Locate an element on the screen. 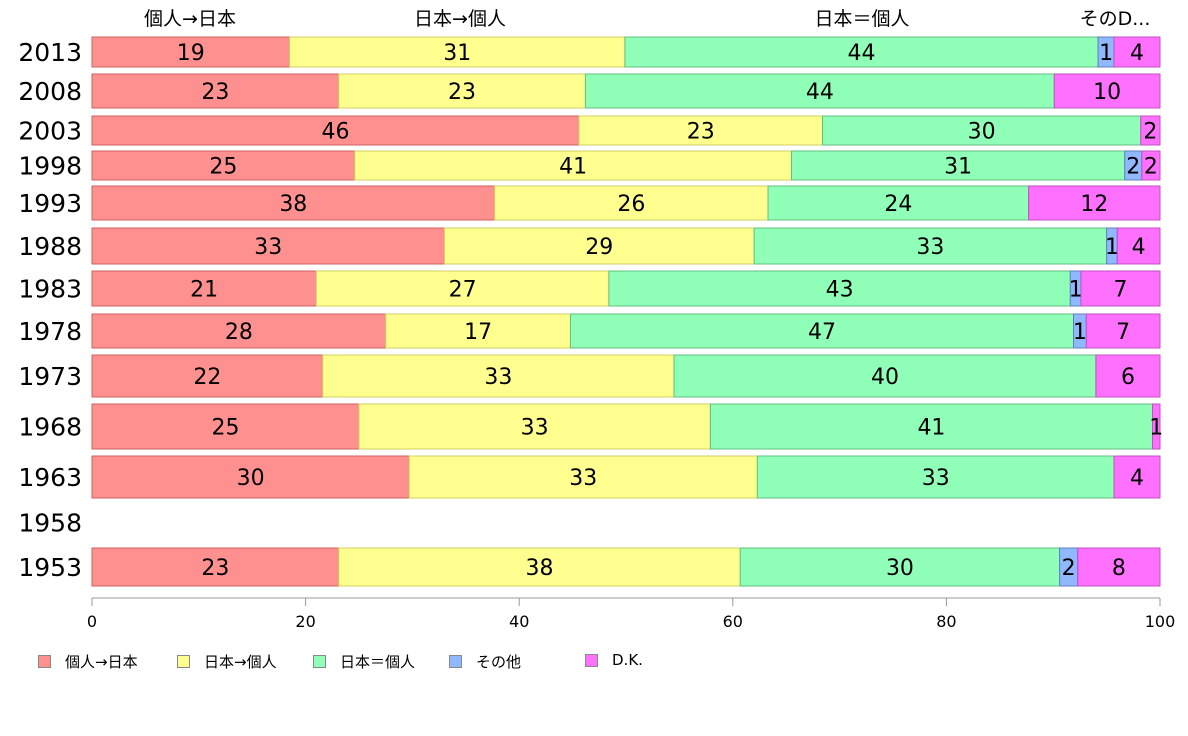 The width and height of the screenshot is (1188, 736). data-label: 17 is located at coordinates (478, 332).